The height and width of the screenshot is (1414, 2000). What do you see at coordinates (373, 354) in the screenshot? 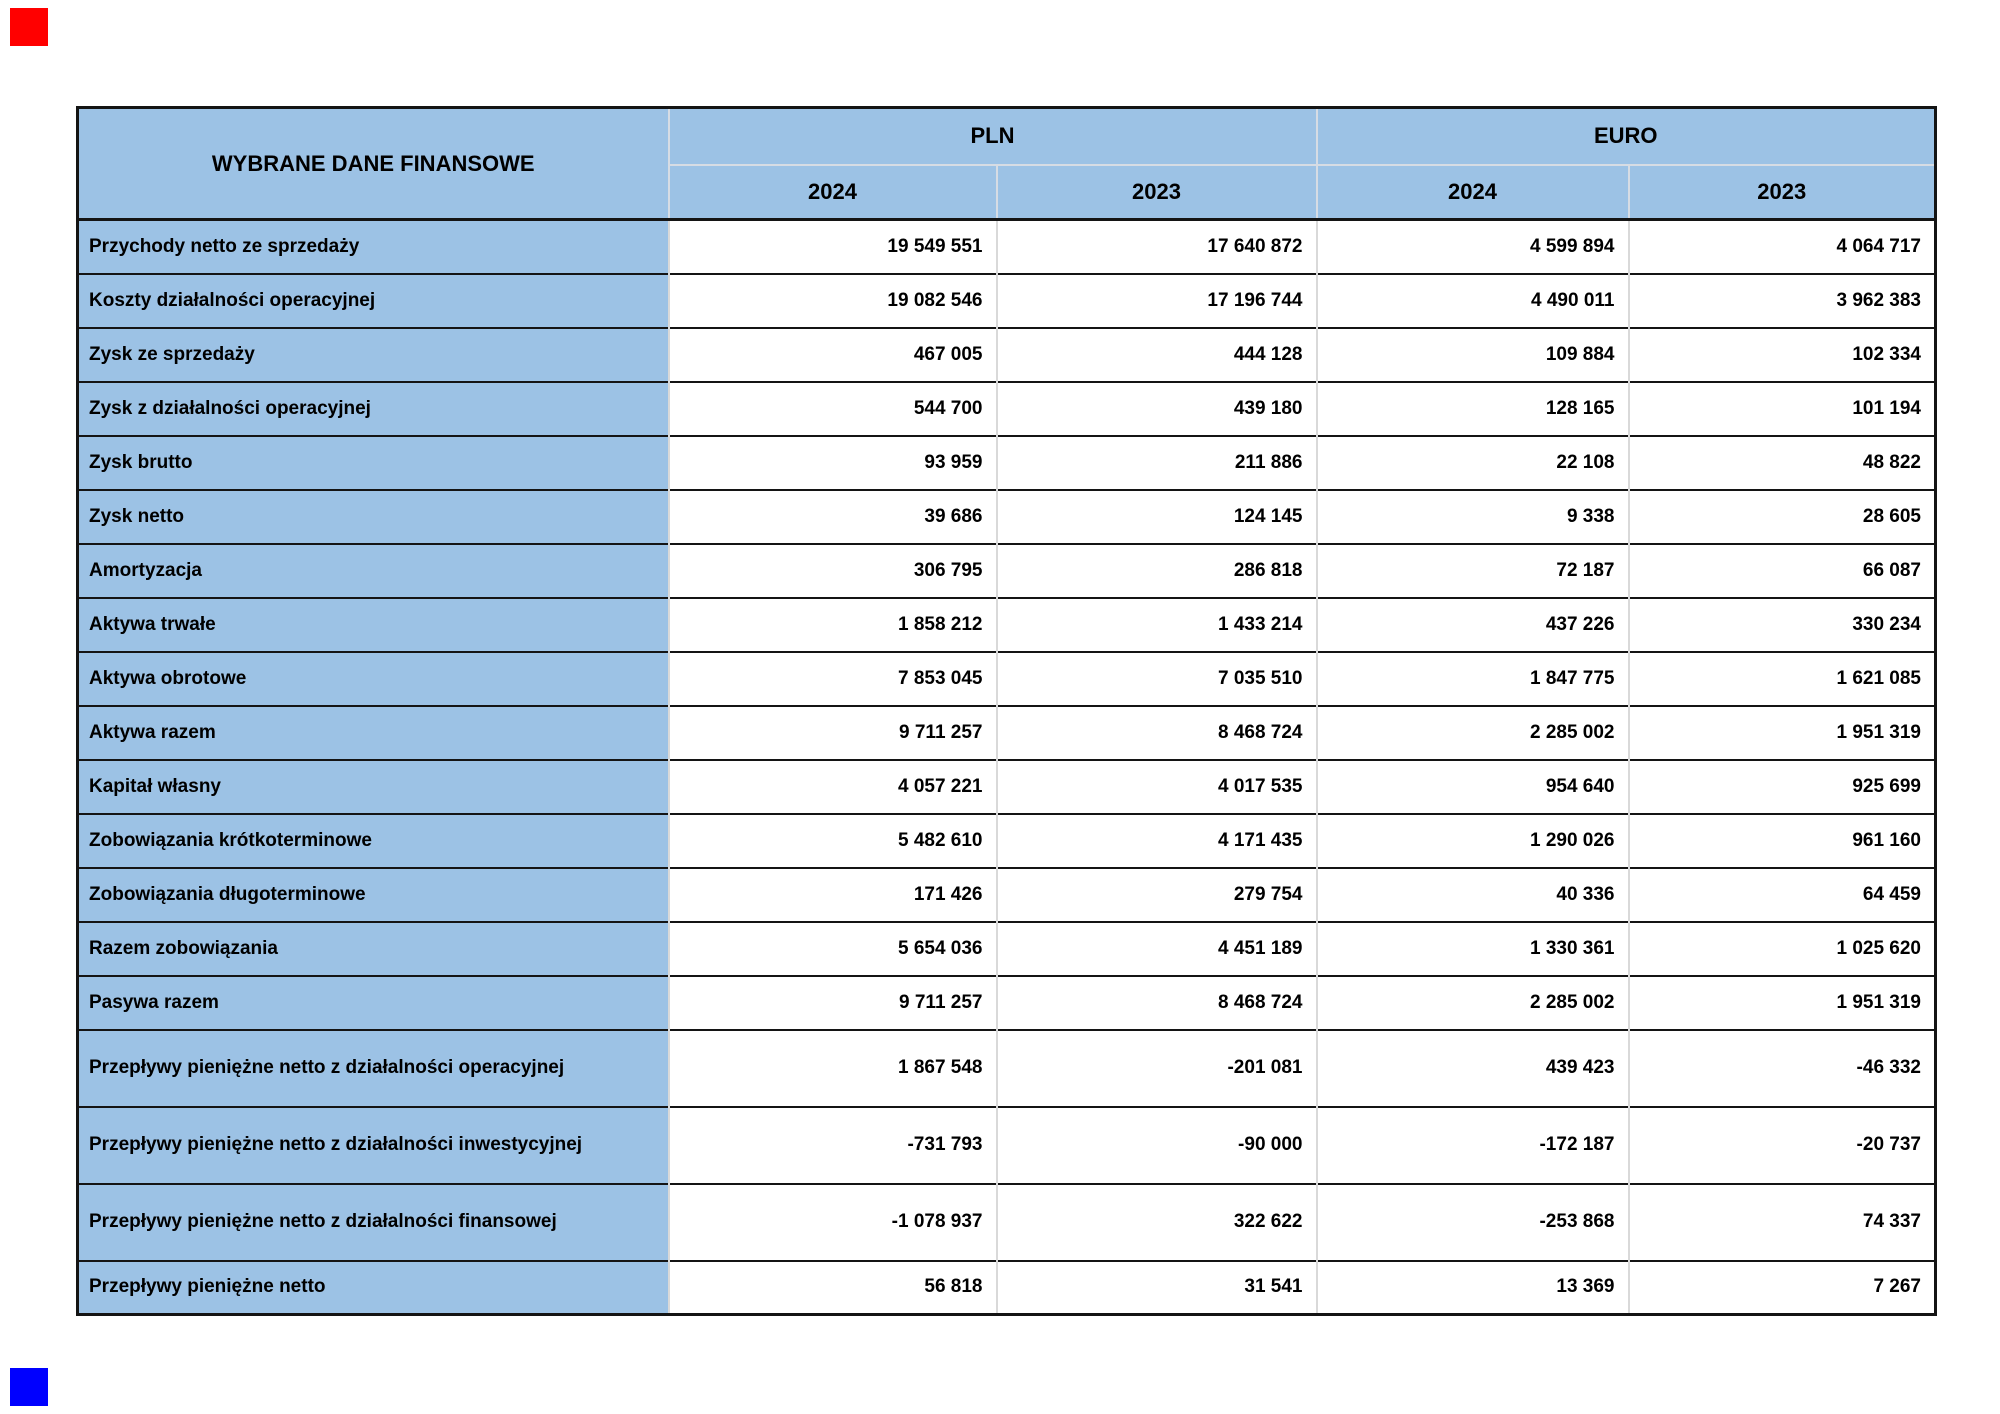
I see `row-label: Zysk ze sprzedaży` at bounding box center [373, 354].